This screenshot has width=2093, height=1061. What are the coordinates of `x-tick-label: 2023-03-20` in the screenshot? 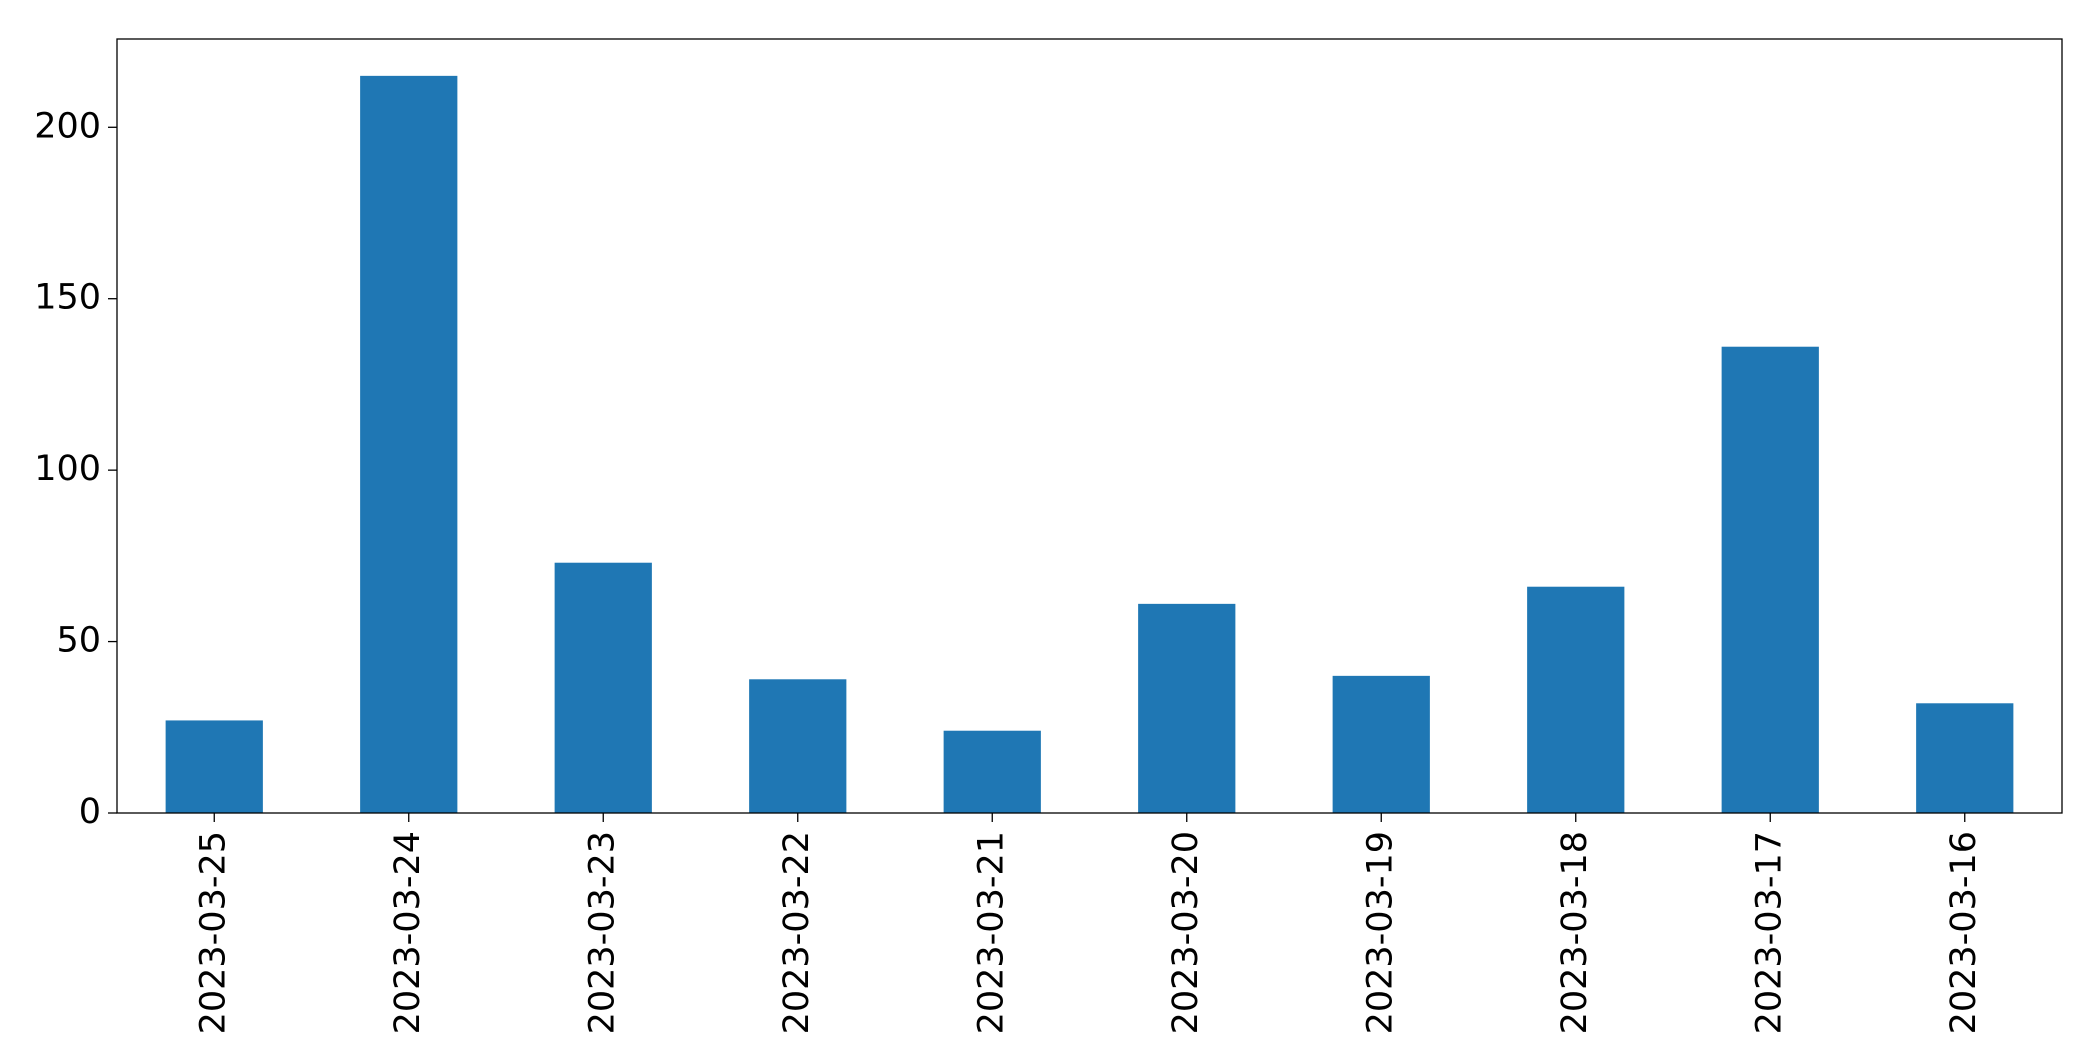 It's located at (1186, 932).